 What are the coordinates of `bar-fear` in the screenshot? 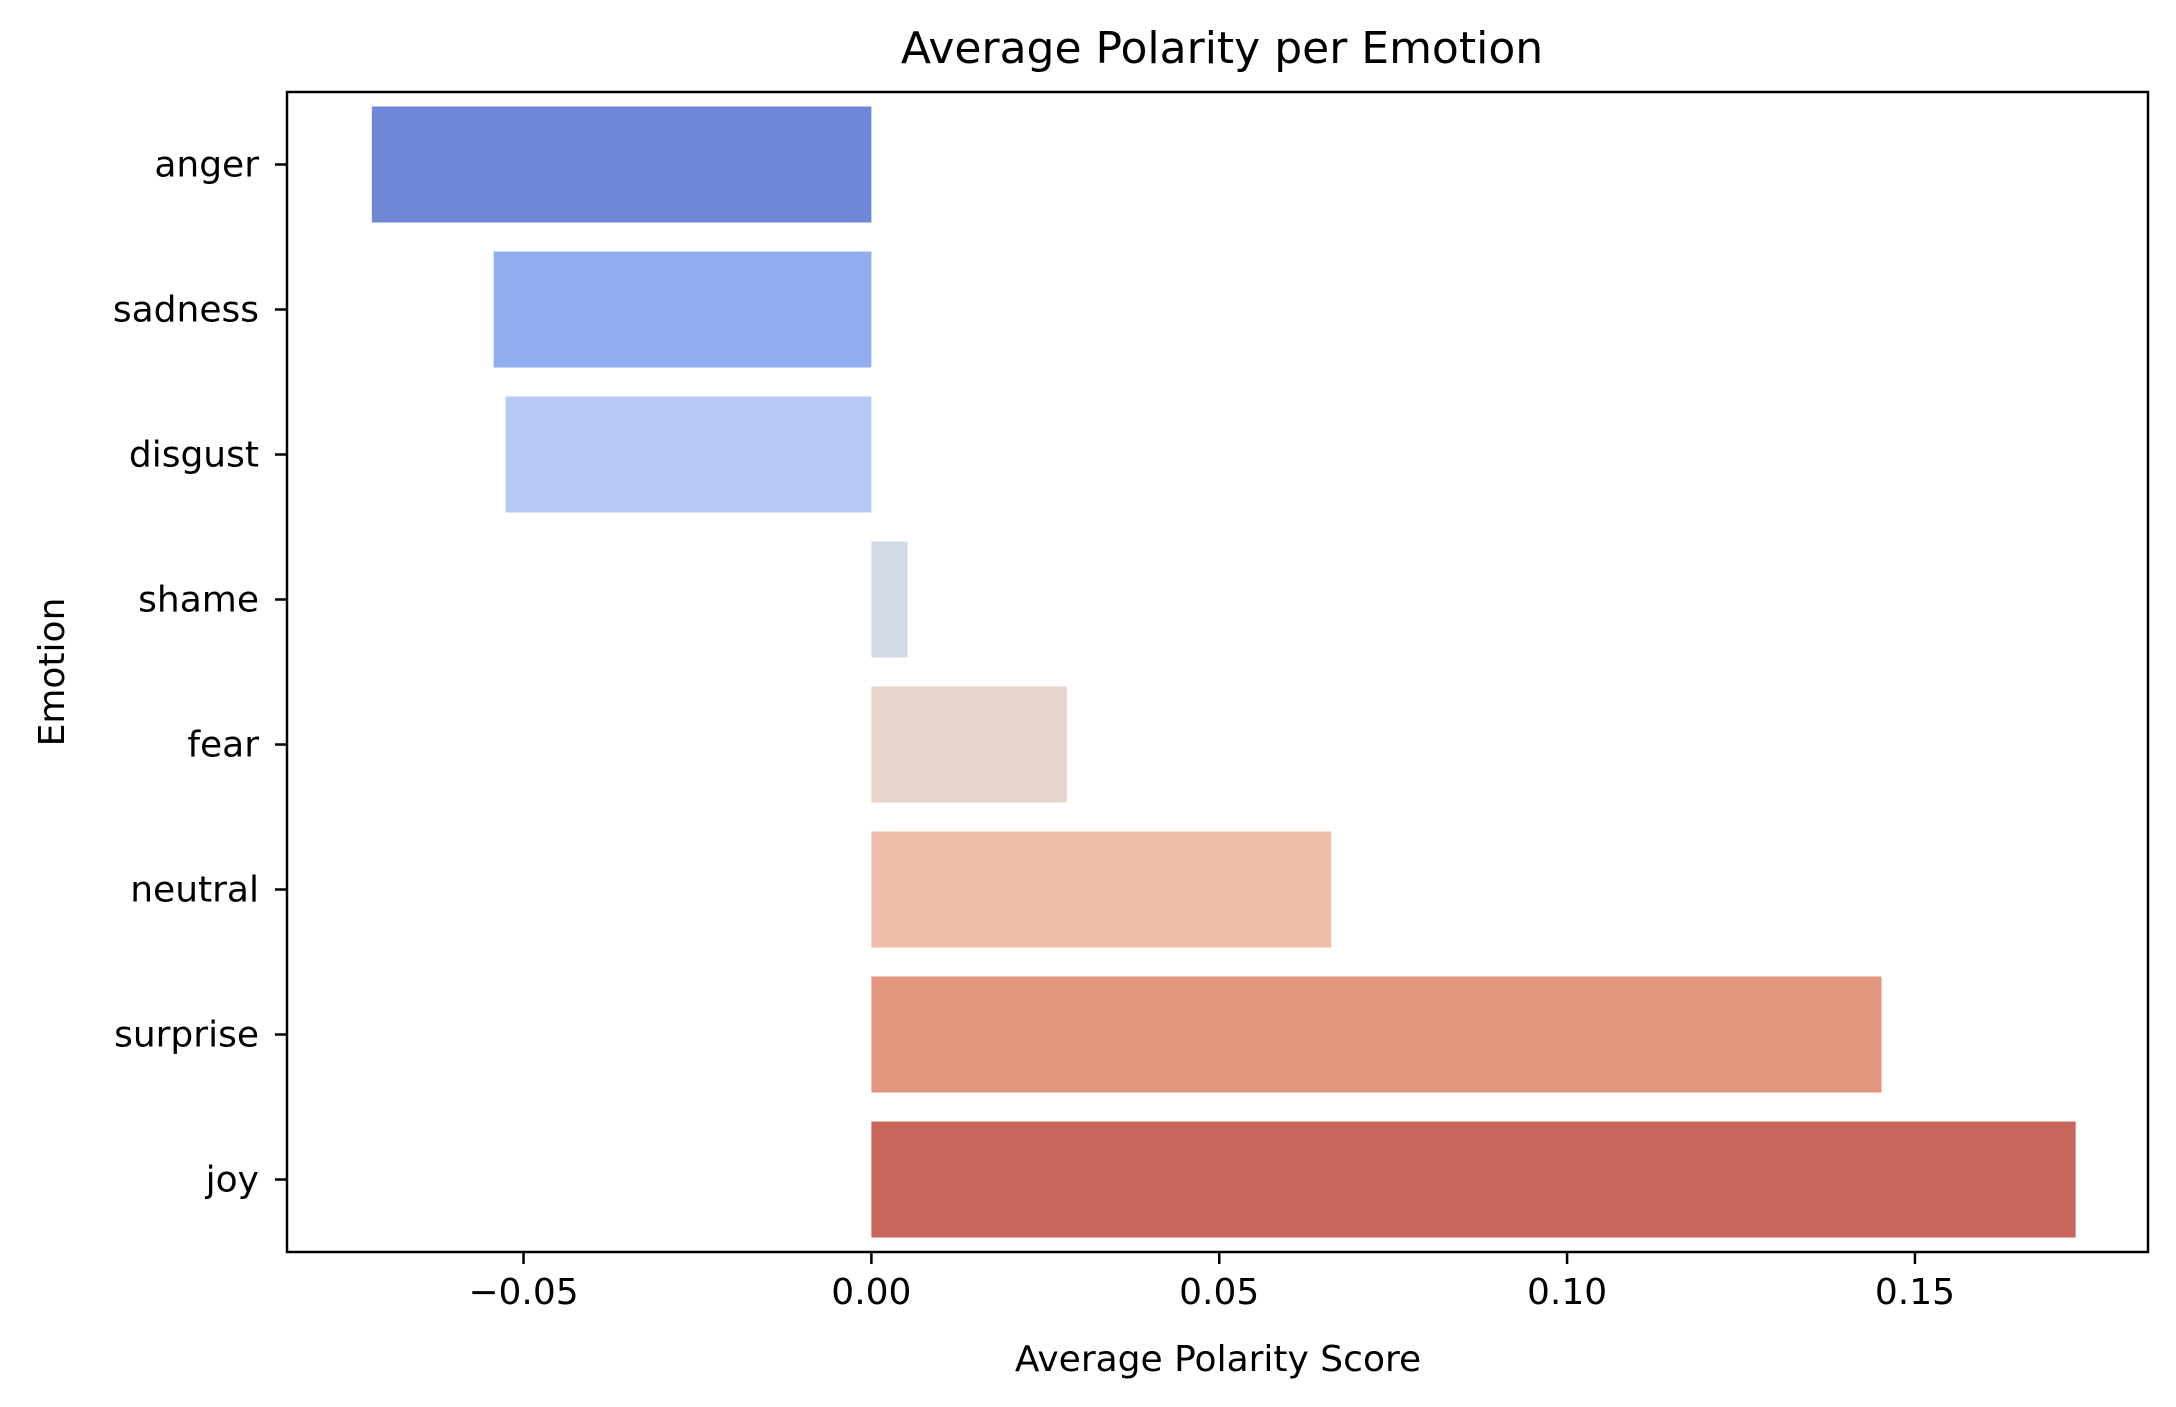 It's located at (969, 744).